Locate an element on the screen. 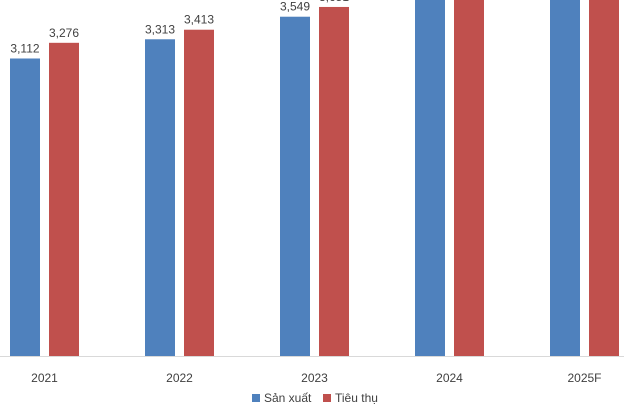 This screenshot has width=624, height=414. bar-san-xuat-2025F is located at coordinates (565, 178).